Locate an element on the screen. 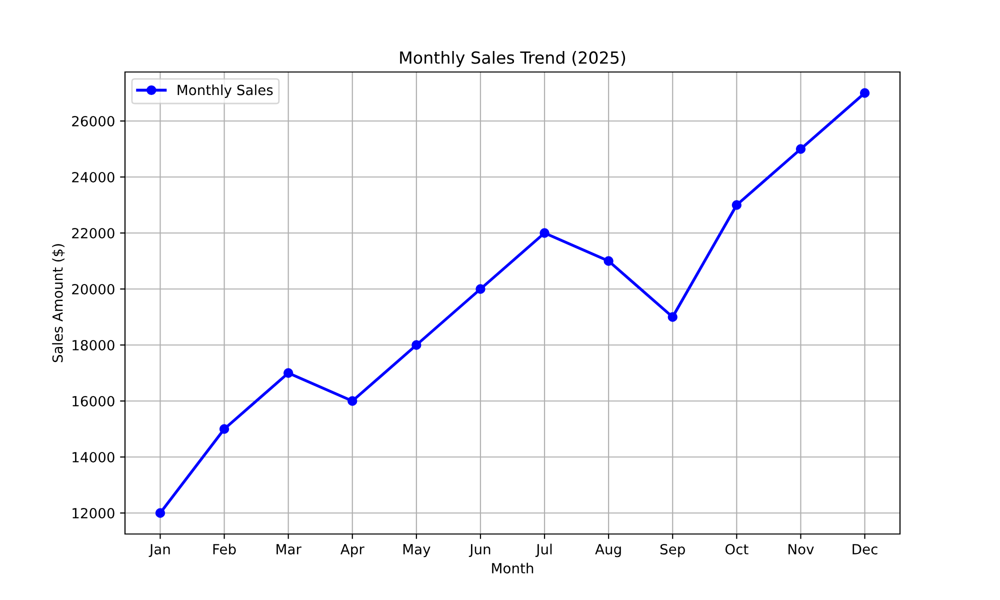 This screenshot has width=1000, height=600. x-tick-label: Oct is located at coordinates (736, 549).